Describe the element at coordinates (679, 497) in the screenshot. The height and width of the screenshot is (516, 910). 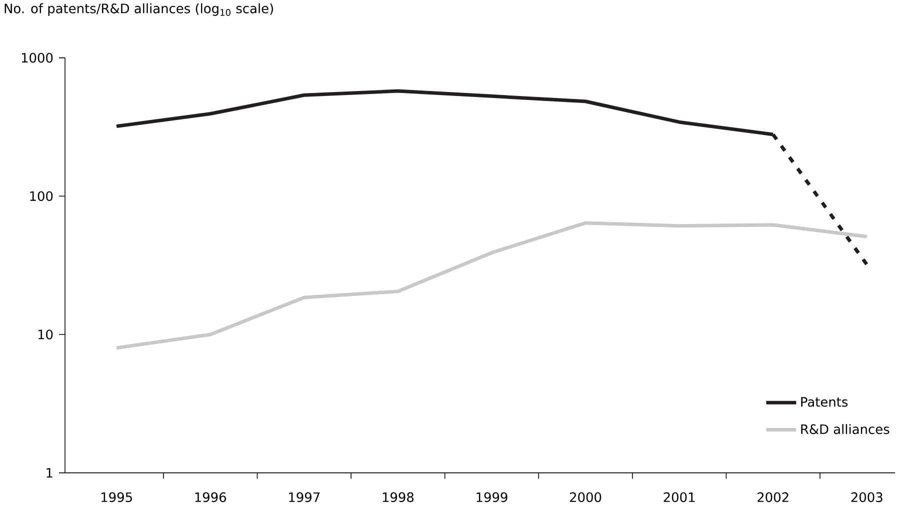
I see `x-tick-label: 2001` at that location.